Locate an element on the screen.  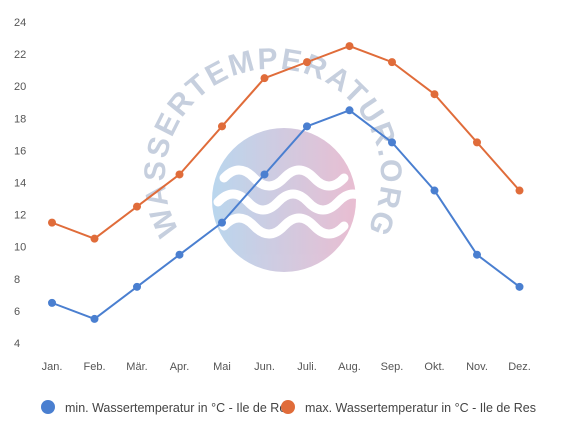
y-tick-label: 22 is located at coordinates (20, 55).